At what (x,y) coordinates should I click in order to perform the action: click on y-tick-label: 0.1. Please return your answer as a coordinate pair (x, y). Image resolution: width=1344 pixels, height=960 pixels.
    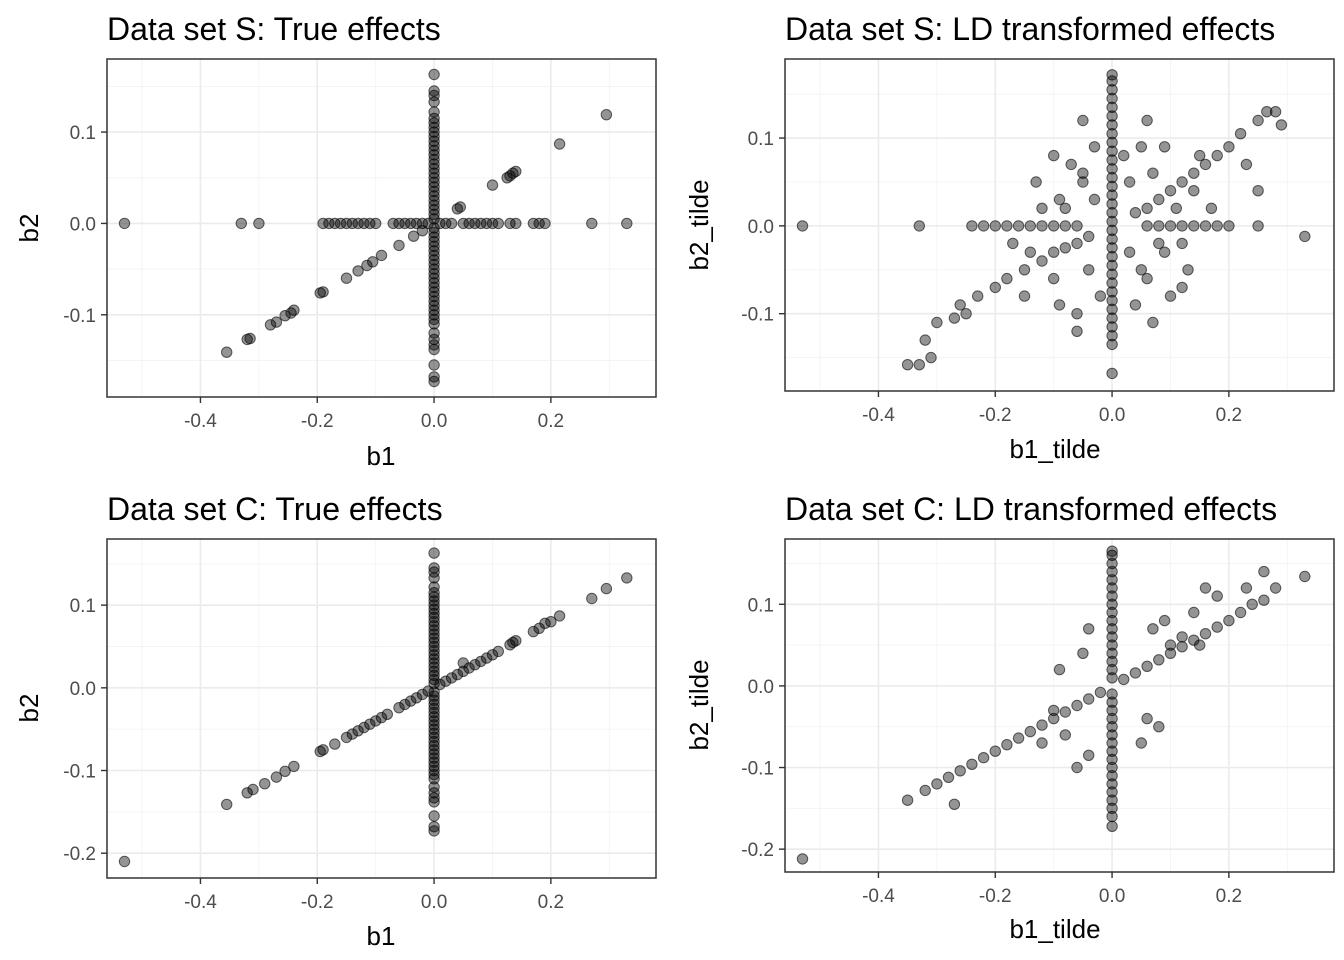
    Looking at the image, I should click on (83, 133).